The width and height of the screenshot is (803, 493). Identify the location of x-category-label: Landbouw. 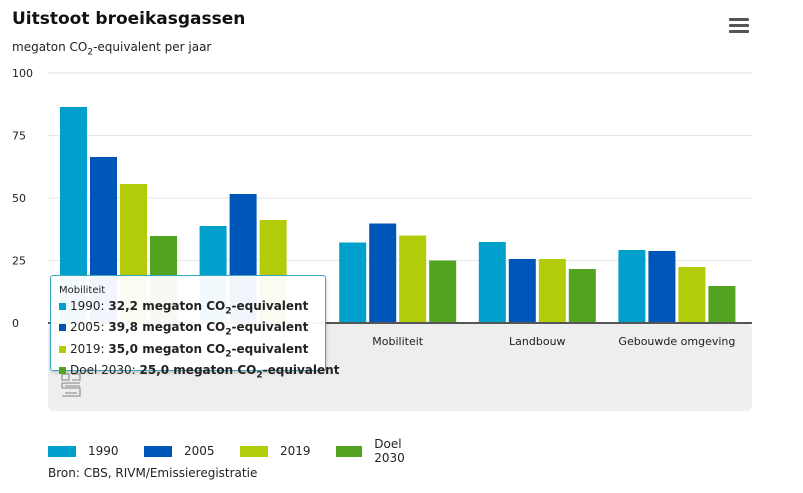
(537, 341).